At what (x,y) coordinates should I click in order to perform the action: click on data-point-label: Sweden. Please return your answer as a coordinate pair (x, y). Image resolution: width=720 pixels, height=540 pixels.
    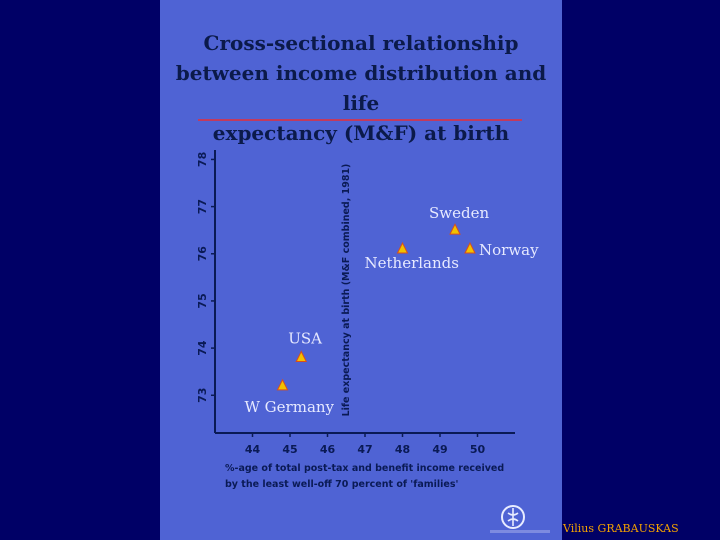
    Looking at the image, I should click on (459, 213).